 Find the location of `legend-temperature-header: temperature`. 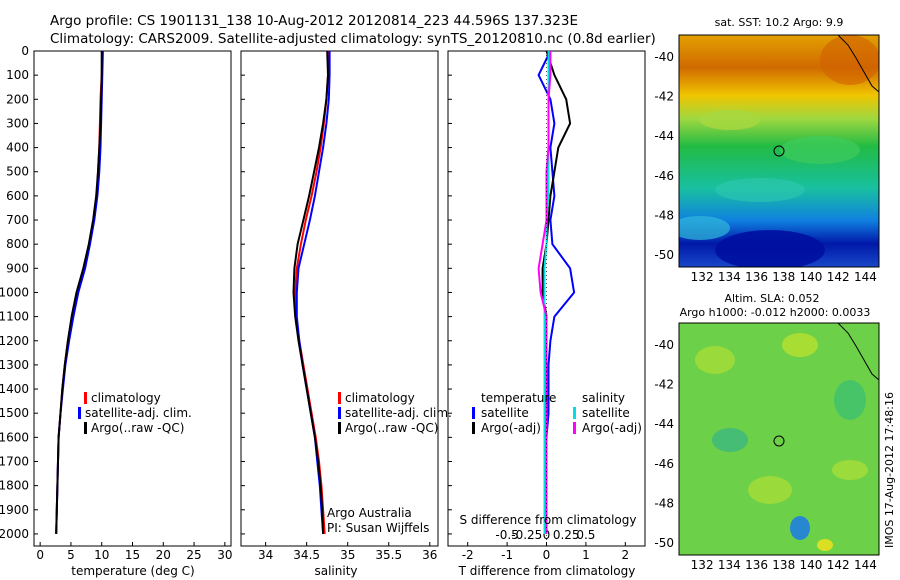

legend-temperature-header: temperature is located at coordinates (518, 398).